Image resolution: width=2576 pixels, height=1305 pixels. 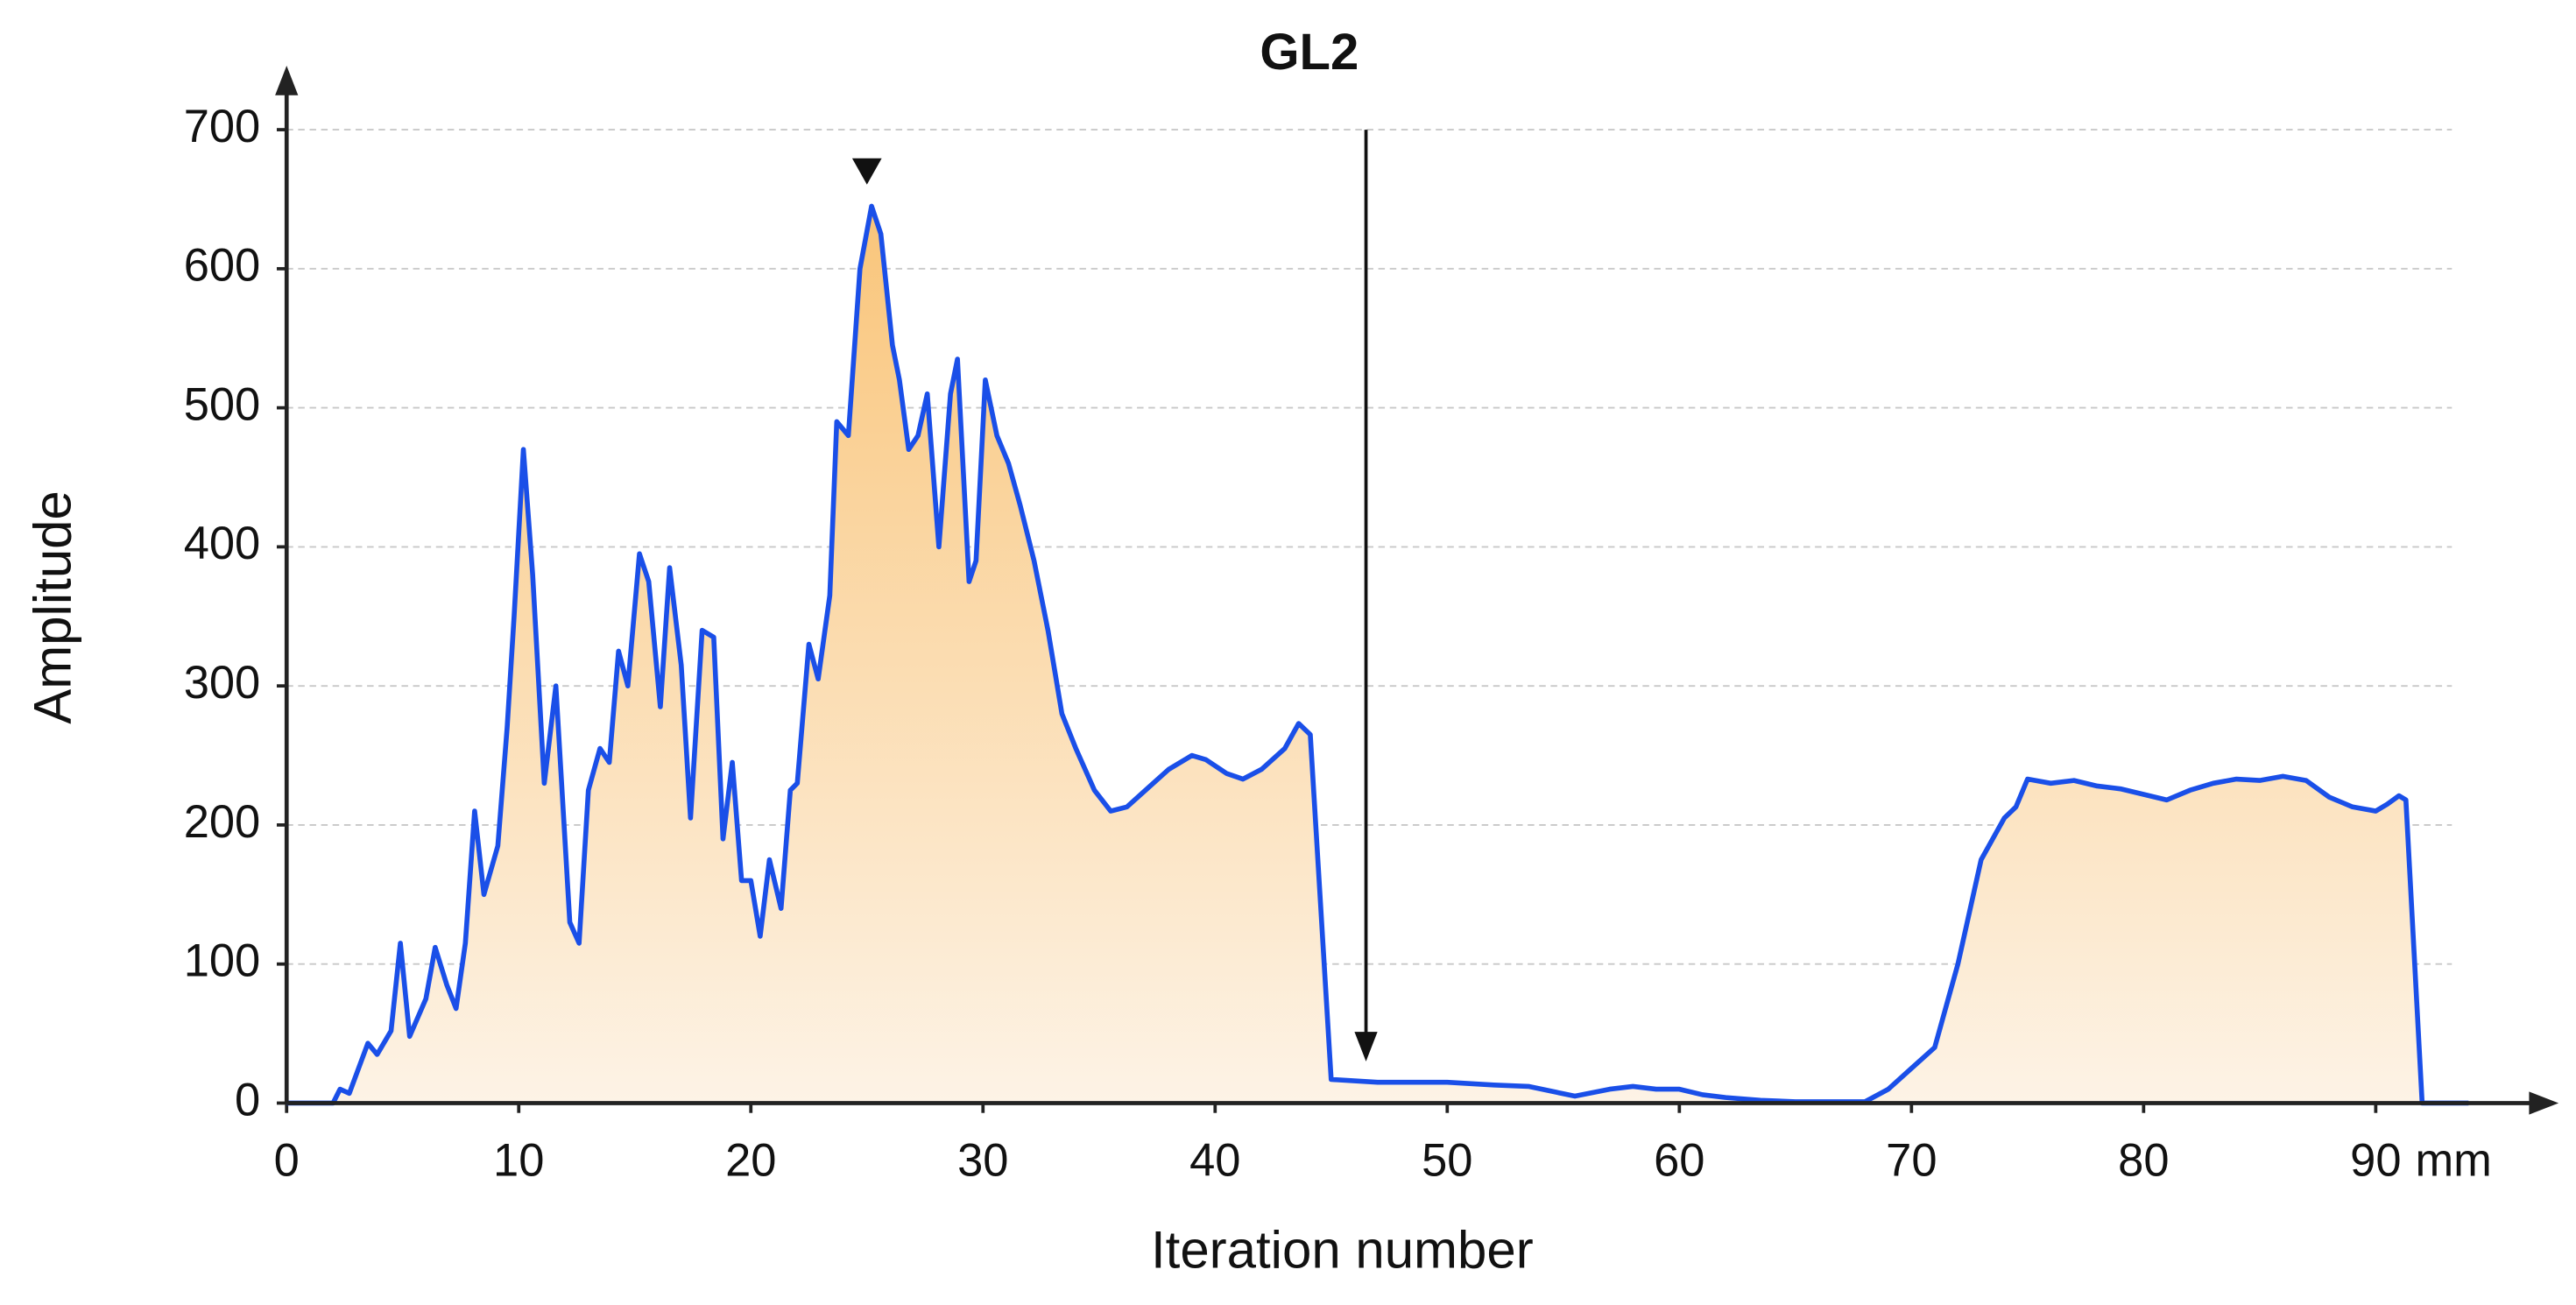 I want to click on y-tick-label: 200, so click(x=222, y=822).